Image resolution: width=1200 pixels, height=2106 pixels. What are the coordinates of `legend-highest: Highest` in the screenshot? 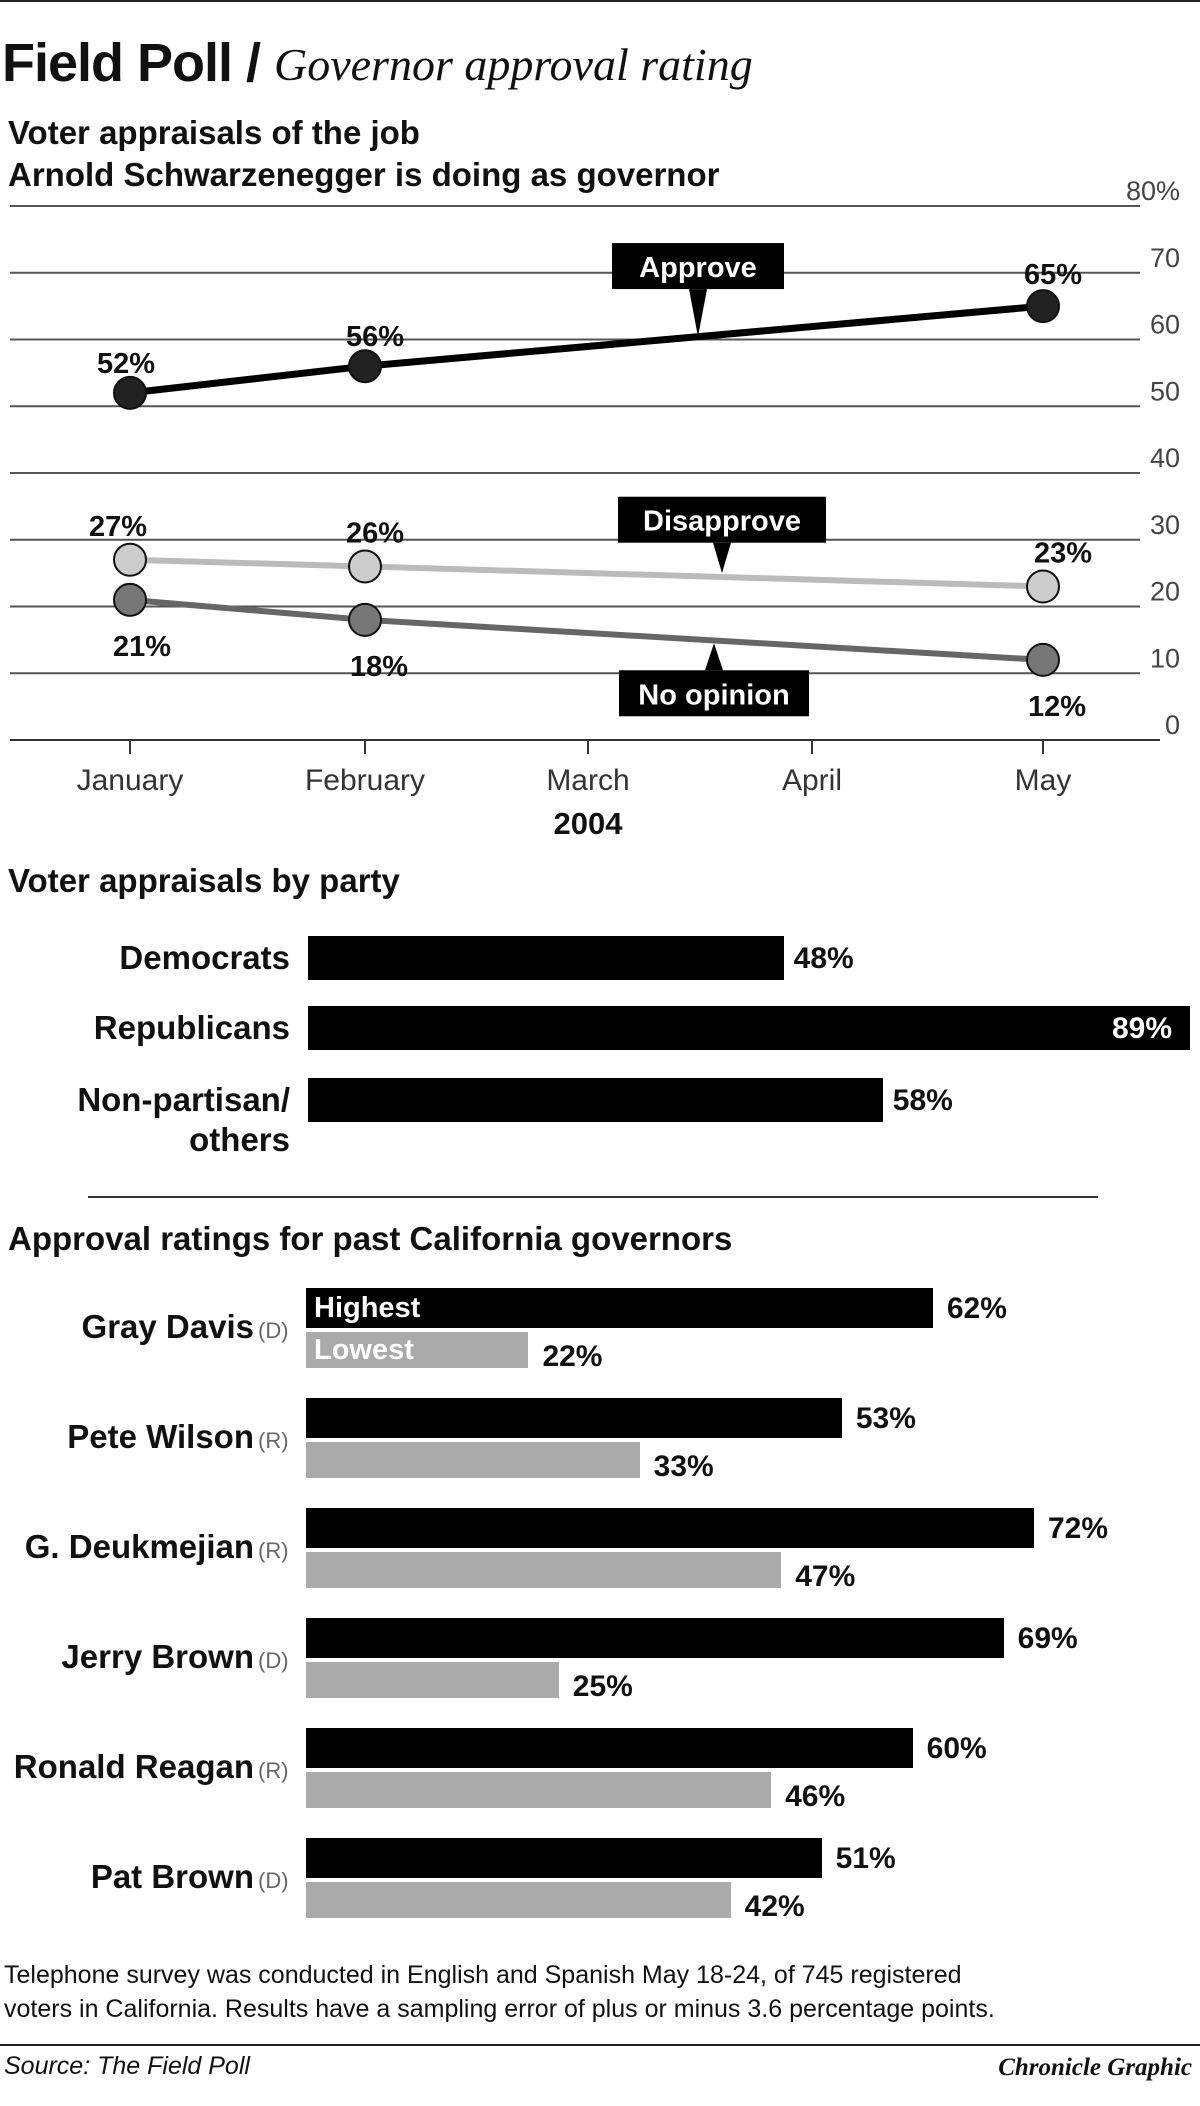 It's located at (367, 1308).